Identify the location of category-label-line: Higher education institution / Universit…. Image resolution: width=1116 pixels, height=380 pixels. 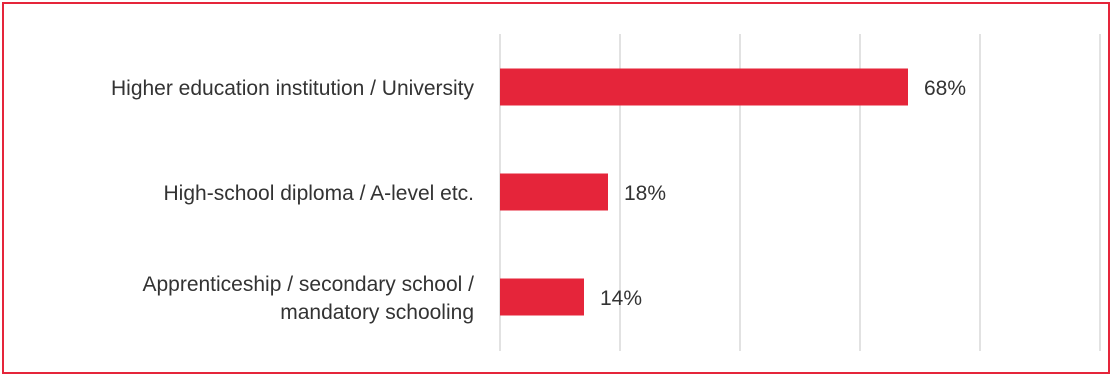
(293, 88).